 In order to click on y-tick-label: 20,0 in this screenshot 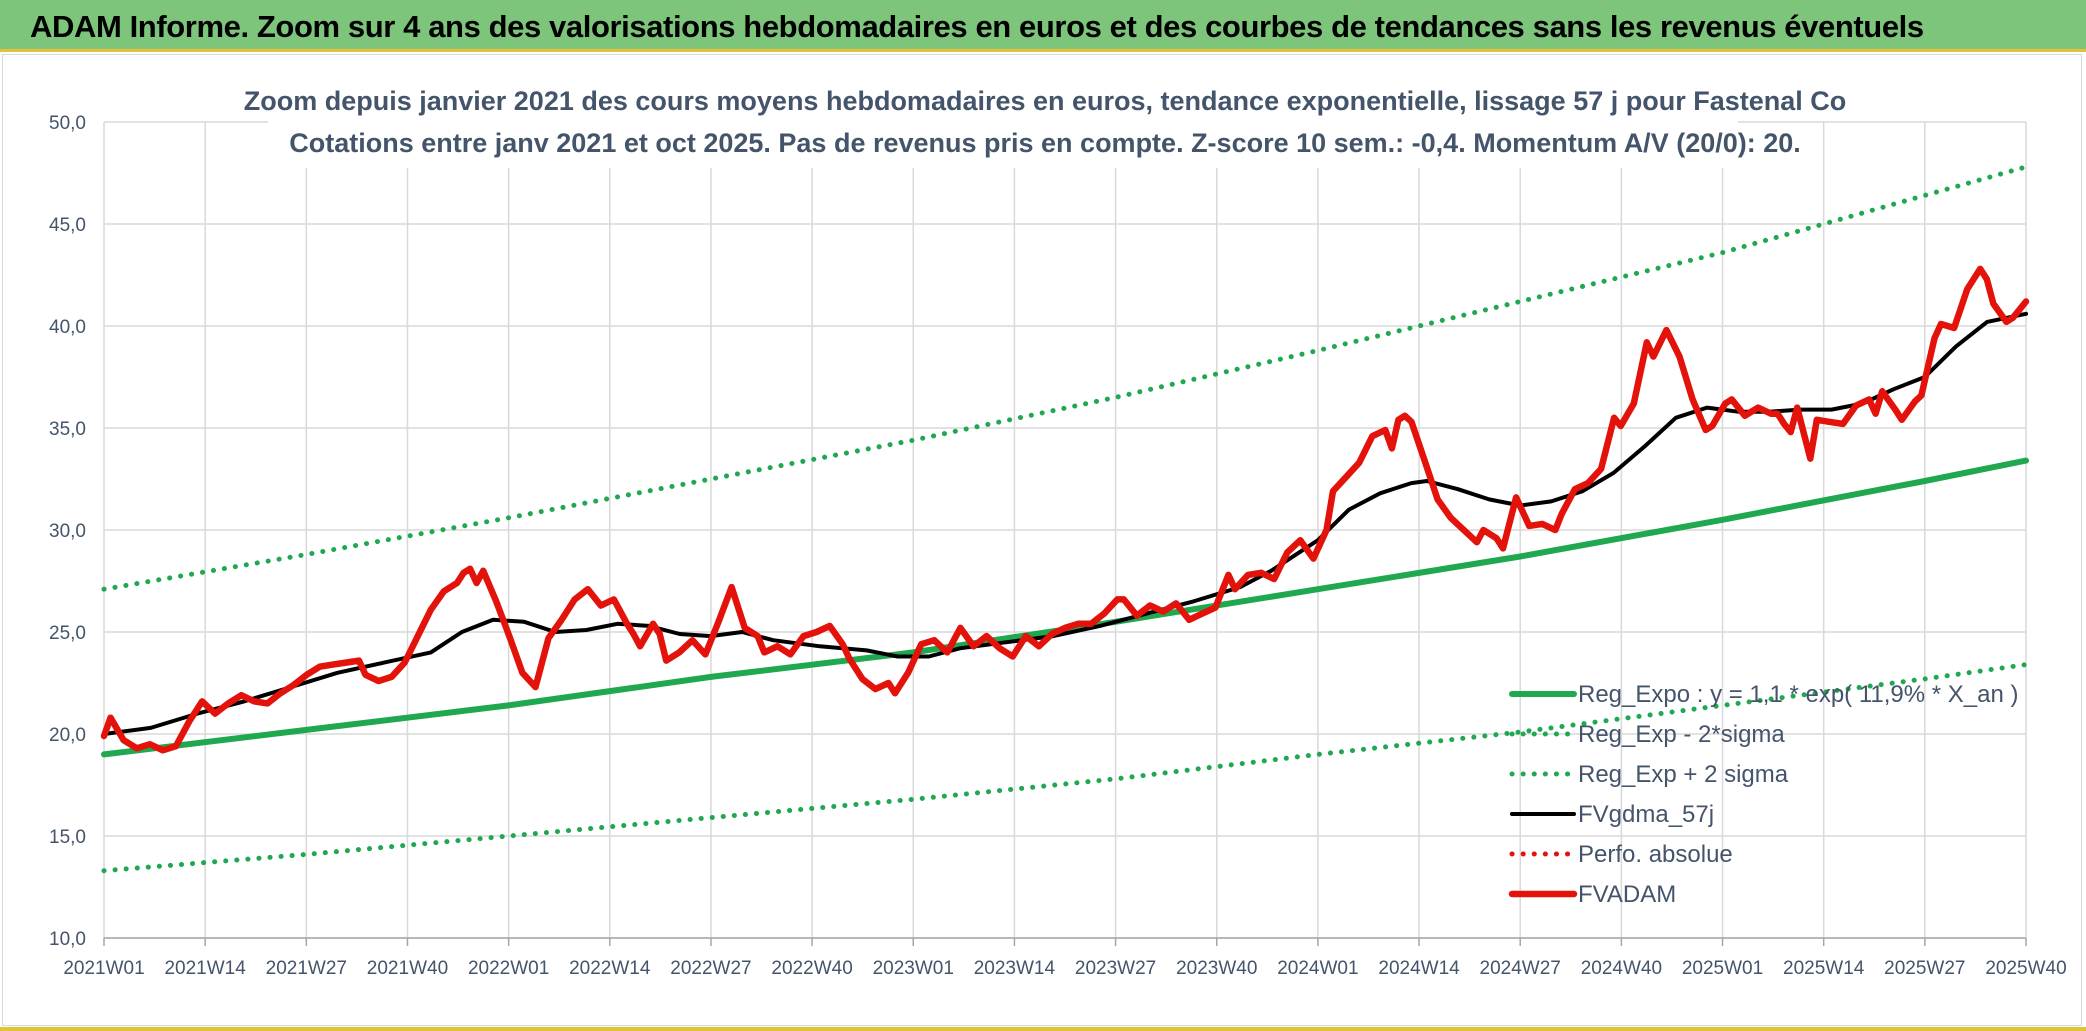, I will do `click(67, 735)`.